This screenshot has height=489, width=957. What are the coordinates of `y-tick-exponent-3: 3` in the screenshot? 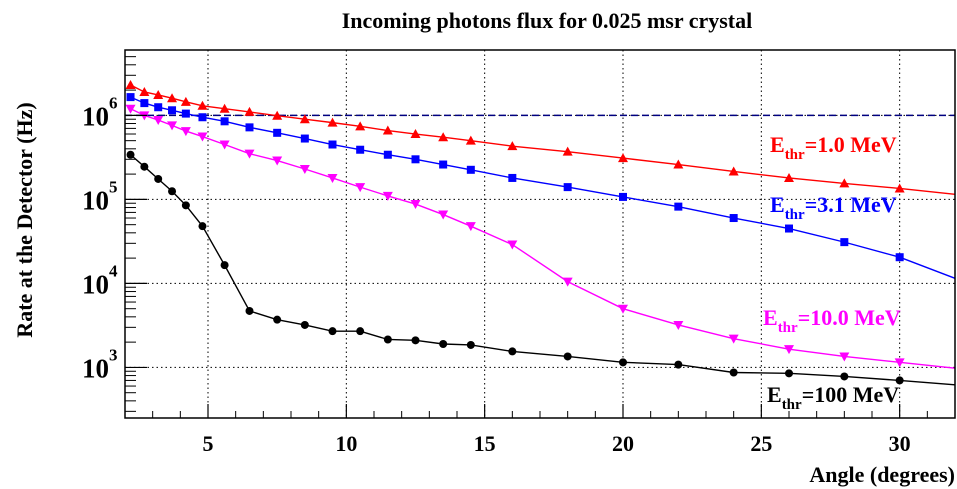 It's located at (113, 354).